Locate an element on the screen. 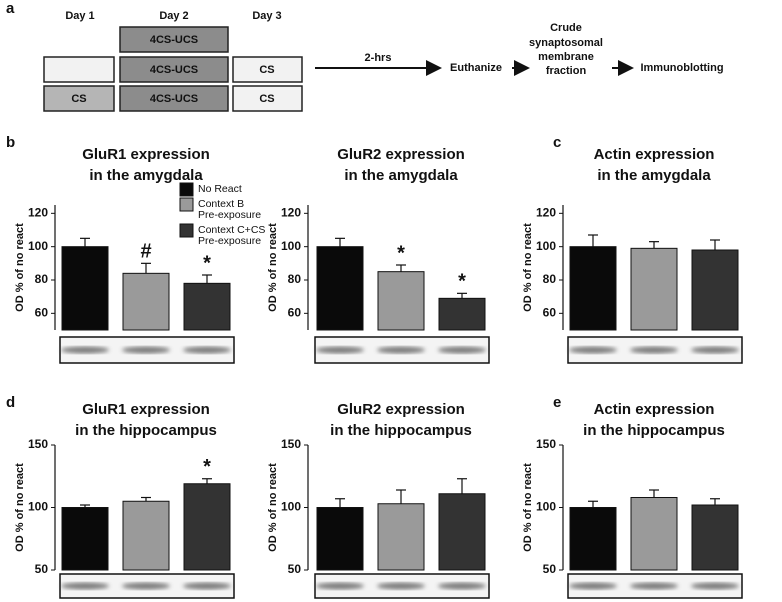 This screenshot has width=782, height=602. legend-label: Context B is located at coordinates (221, 204).